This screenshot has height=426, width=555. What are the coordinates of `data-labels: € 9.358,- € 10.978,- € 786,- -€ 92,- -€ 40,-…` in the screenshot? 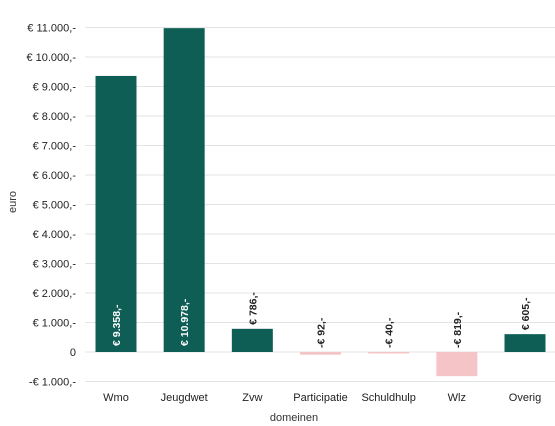 It's located at (321, 320).